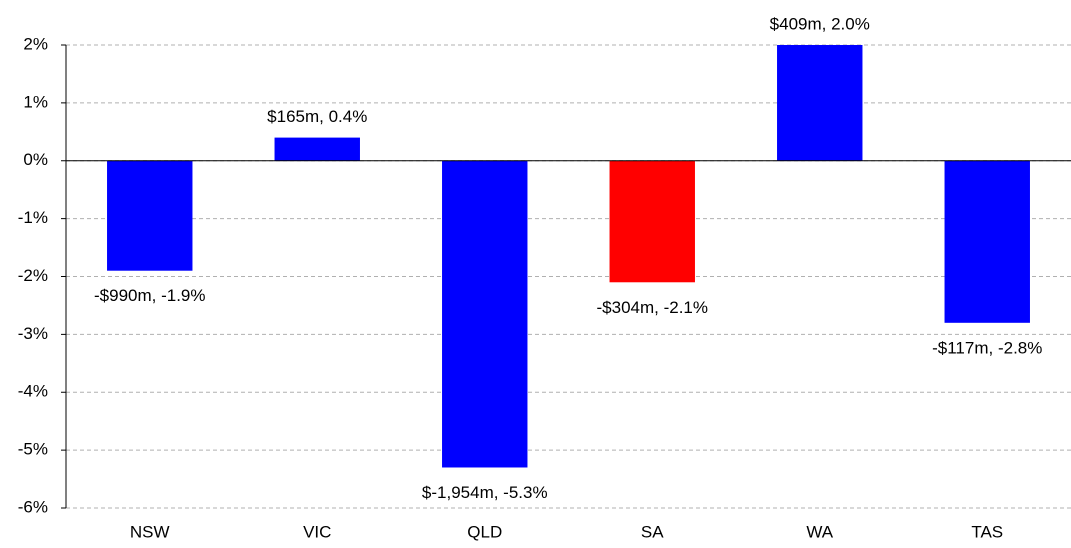 The width and height of the screenshot is (1071, 548). I want to click on x-tick-label: TAS, so click(987, 531).